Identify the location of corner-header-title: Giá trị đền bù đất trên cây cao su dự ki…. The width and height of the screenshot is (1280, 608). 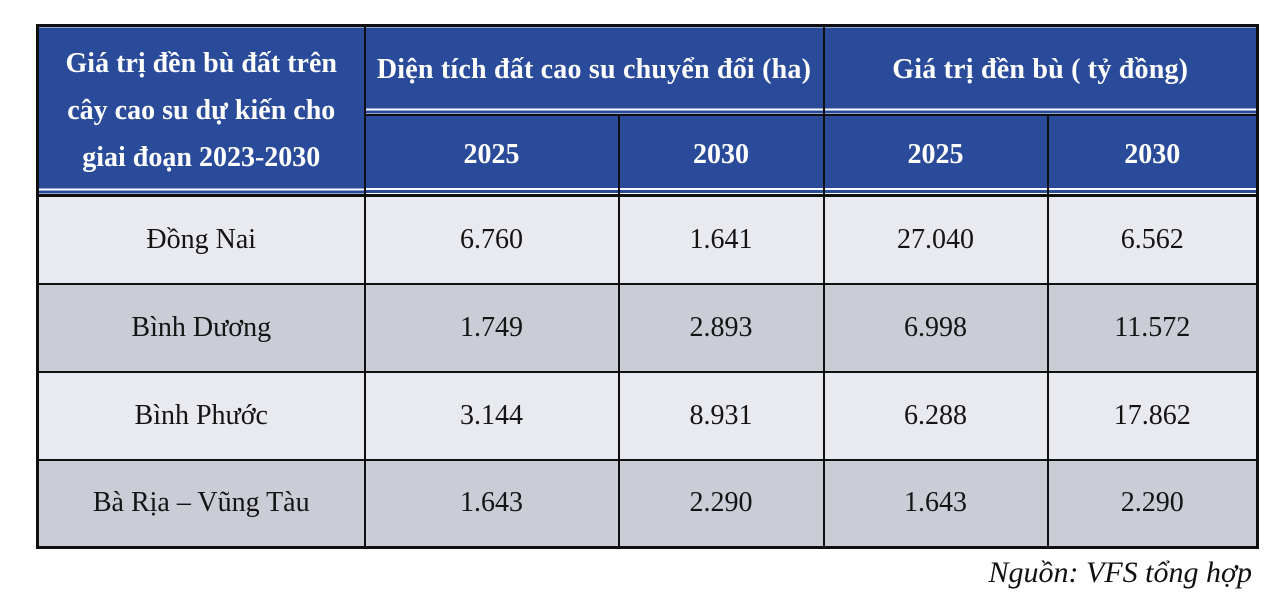
(201, 111).